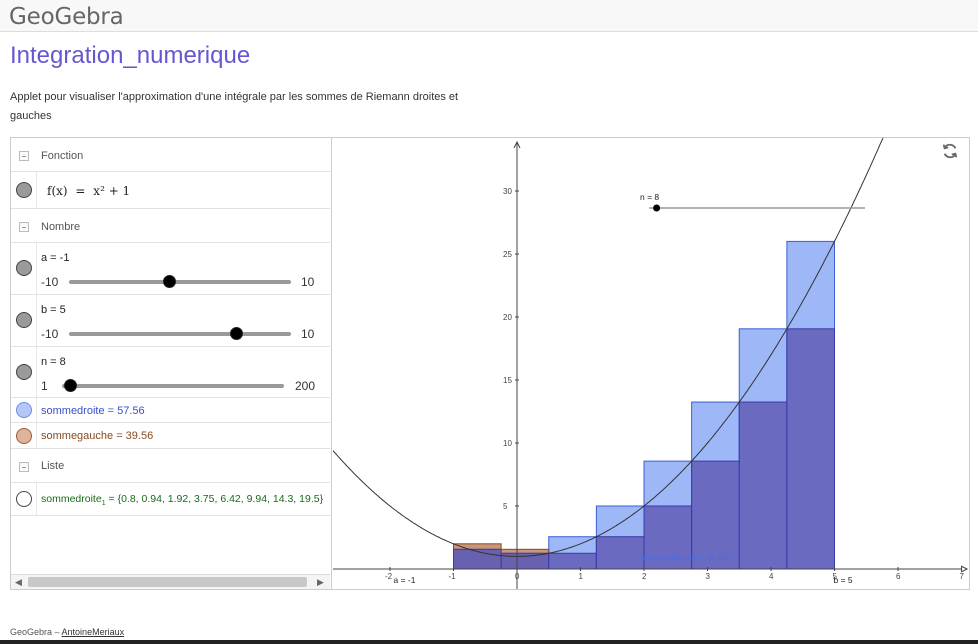  What do you see at coordinates (53, 362) in the screenshot?
I see `slider-label: n = 8` at bounding box center [53, 362].